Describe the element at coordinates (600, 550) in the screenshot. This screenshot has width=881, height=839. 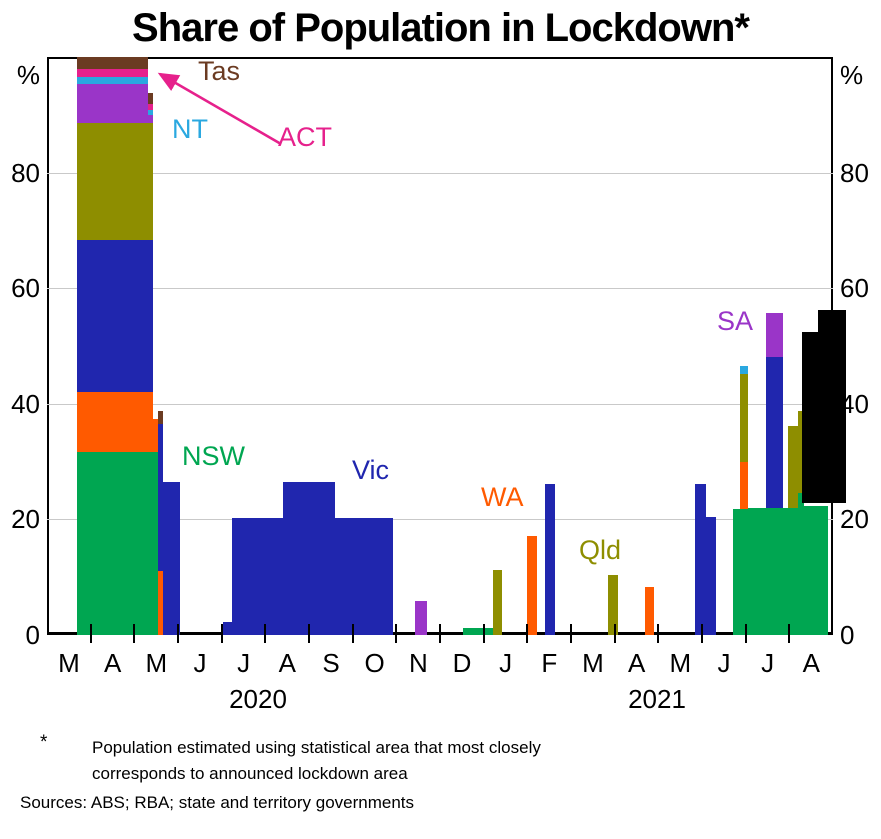
I see `annotation-qld: Qld` at that location.